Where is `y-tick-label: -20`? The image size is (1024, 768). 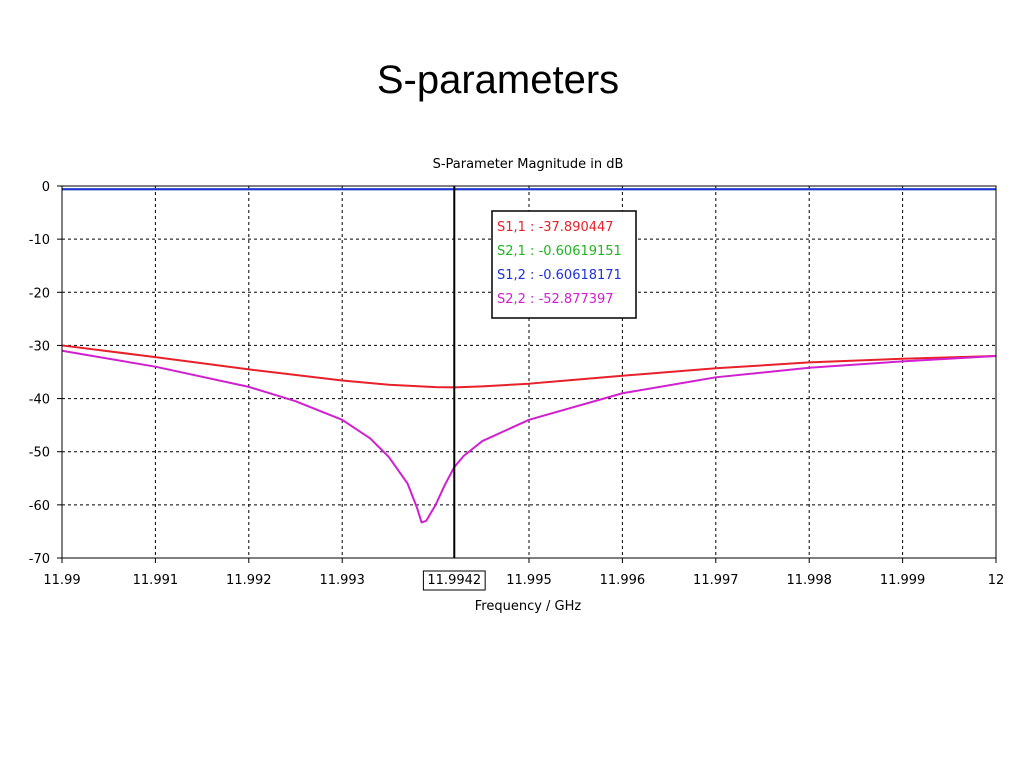 y-tick-label: -20 is located at coordinates (39, 293).